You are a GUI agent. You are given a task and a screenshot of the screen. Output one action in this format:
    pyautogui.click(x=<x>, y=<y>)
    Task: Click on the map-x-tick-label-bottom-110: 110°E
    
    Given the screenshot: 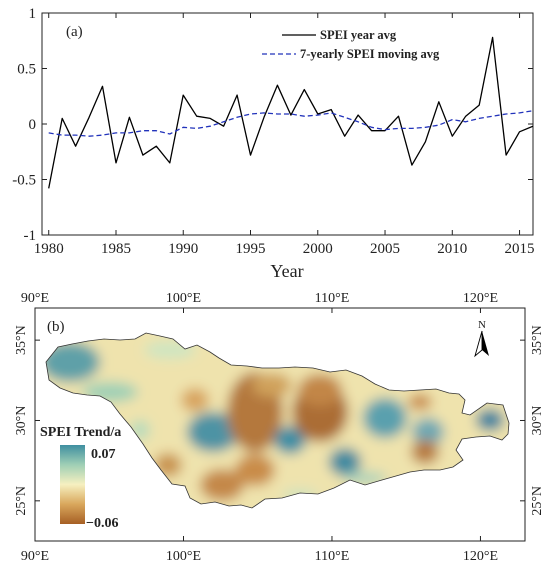 What is the action you would take?
    pyautogui.click(x=332, y=556)
    